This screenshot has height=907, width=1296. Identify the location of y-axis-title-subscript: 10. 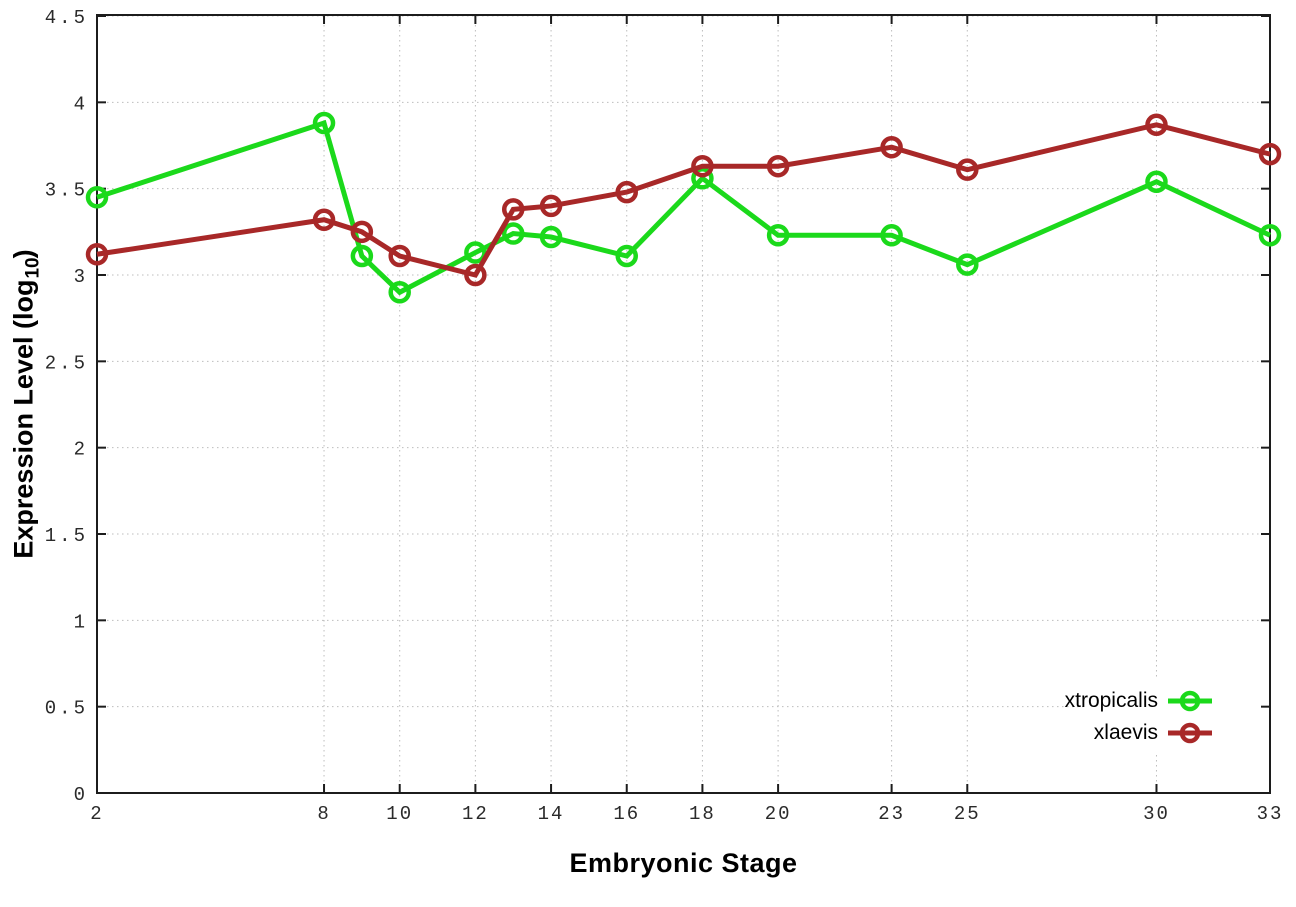
(33, 268).